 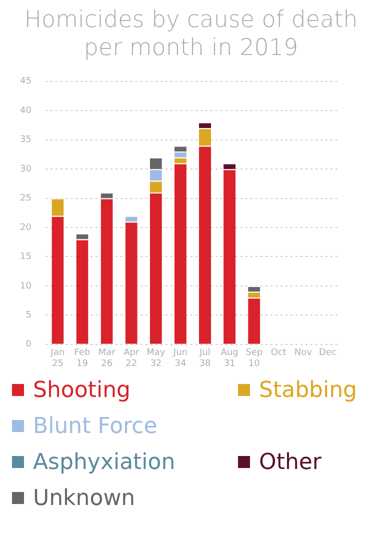 I want to click on total-label: 38, so click(x=205, y=363).